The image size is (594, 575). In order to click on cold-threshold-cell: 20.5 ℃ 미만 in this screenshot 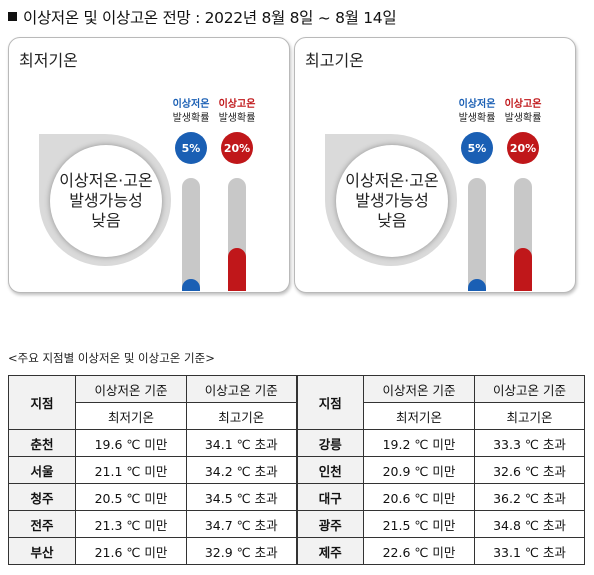, I will do `click(131, 497)`.